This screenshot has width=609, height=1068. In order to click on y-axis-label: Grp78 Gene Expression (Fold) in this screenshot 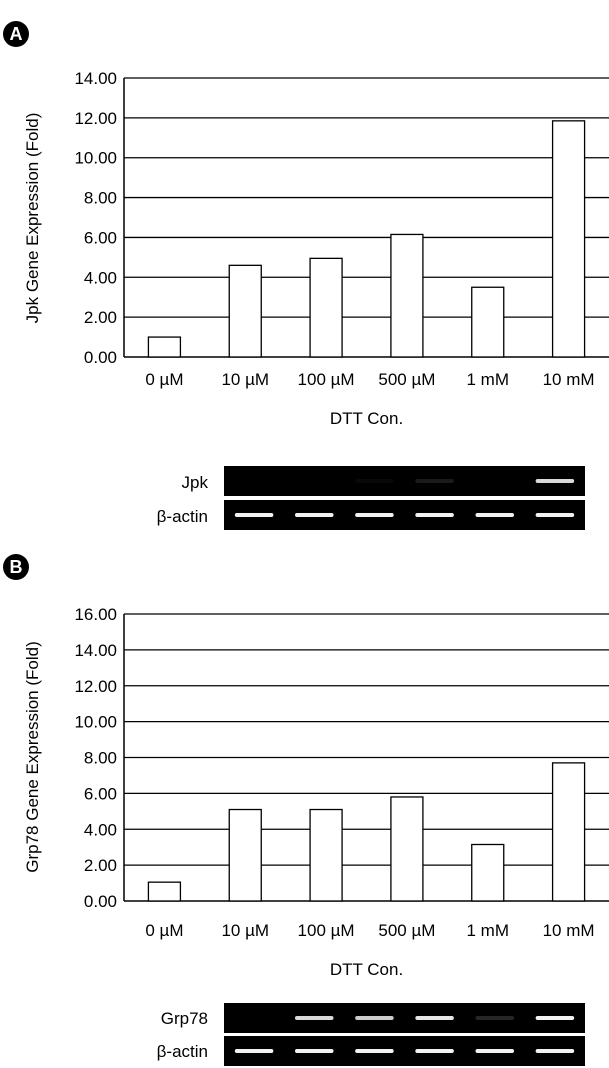, I will do `click(32, 757)`.